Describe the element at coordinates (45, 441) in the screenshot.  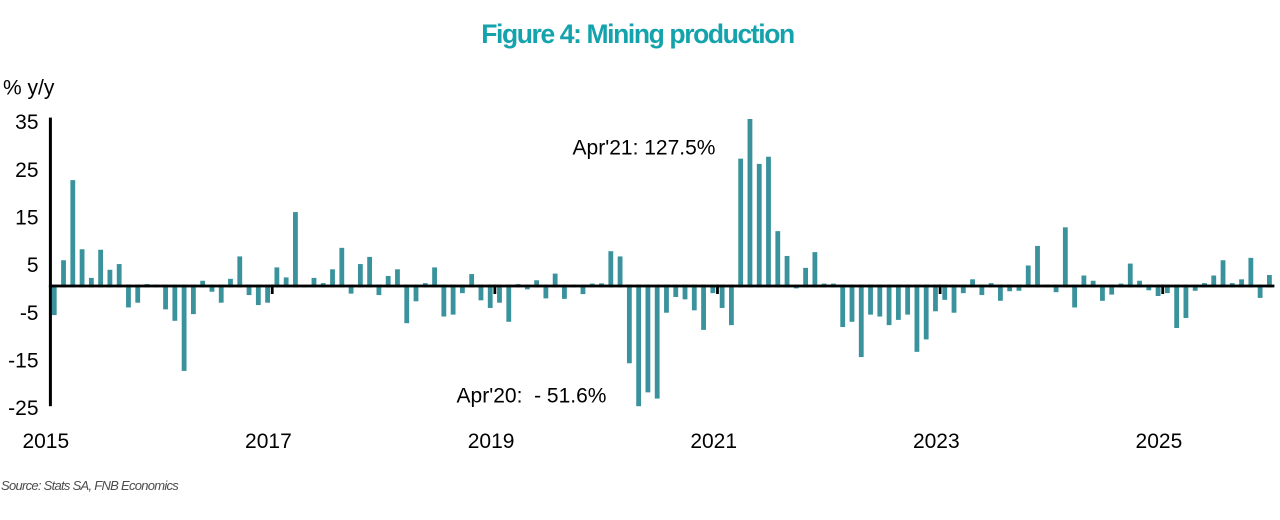
I see `svg-text: 2015` at that location.